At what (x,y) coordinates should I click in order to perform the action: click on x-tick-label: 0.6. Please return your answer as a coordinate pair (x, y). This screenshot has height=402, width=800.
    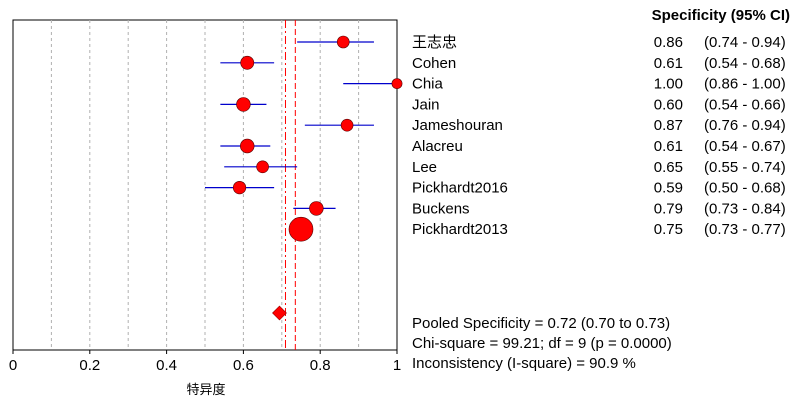
    Looking at the image, I should click on (243, 365).